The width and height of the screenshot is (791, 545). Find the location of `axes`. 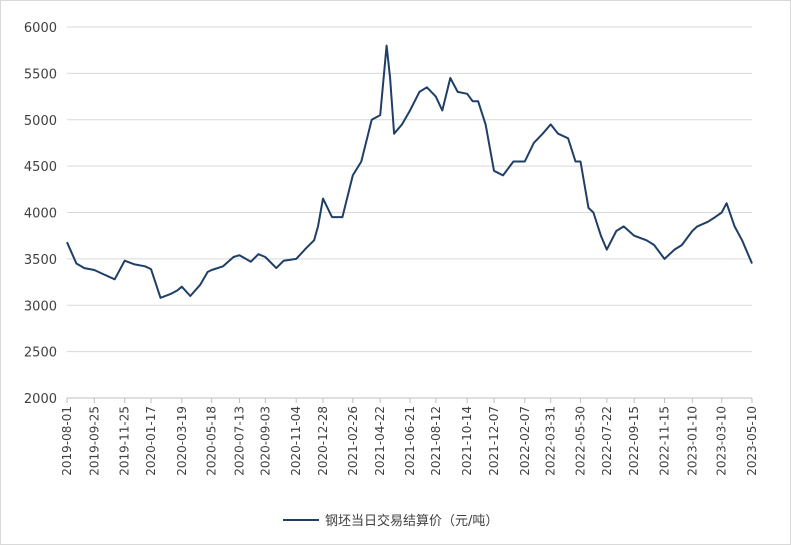

axes is located at coordinates (409, 400).